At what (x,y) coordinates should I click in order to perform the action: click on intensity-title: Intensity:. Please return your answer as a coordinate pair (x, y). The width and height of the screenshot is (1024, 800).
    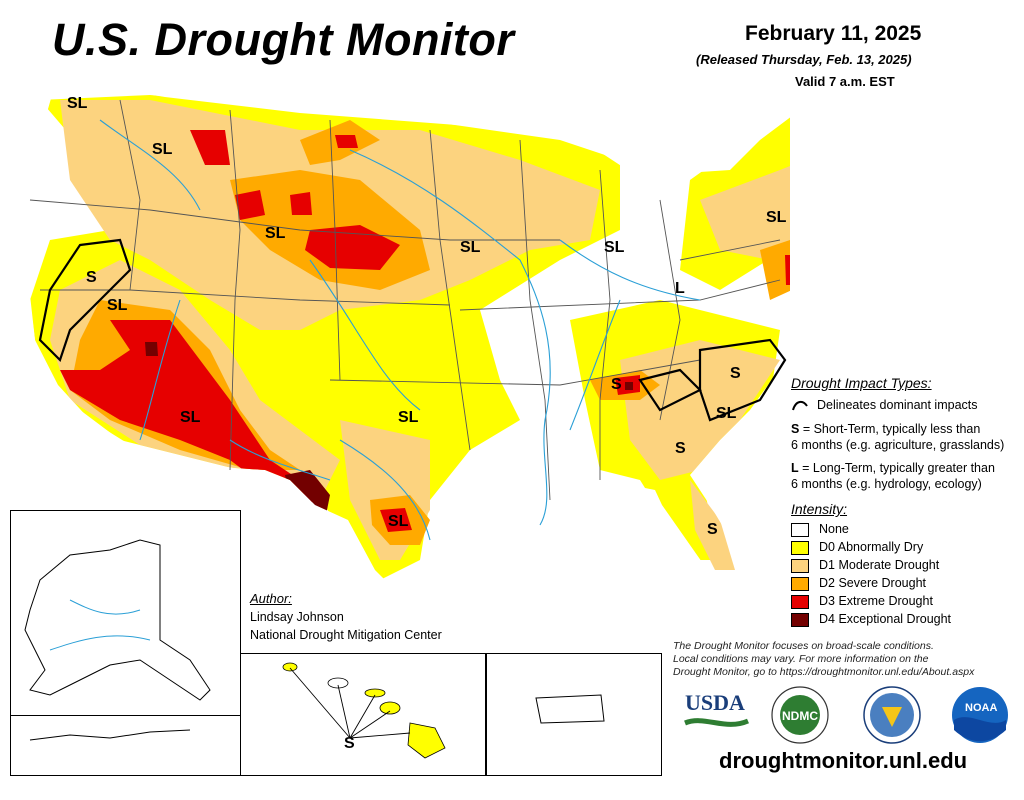
    Looking at the image, I should click on (819, 509).